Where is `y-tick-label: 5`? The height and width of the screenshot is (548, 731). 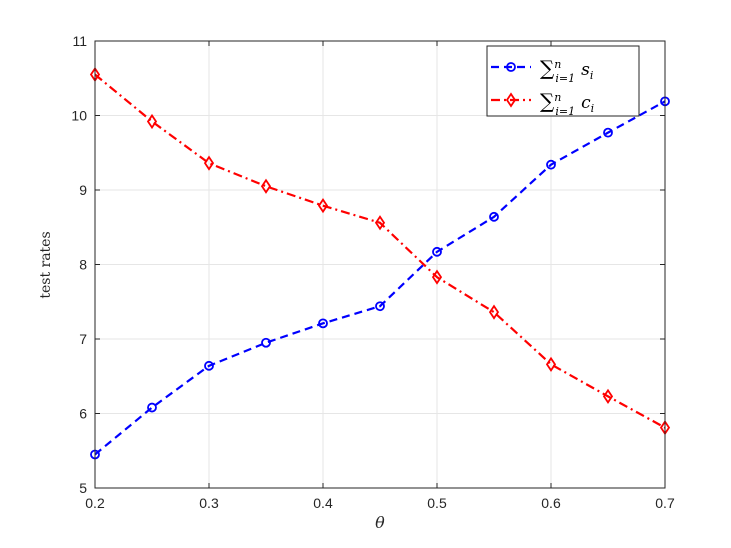 y-tick-label: 5 is located at coordinates (83, 488).